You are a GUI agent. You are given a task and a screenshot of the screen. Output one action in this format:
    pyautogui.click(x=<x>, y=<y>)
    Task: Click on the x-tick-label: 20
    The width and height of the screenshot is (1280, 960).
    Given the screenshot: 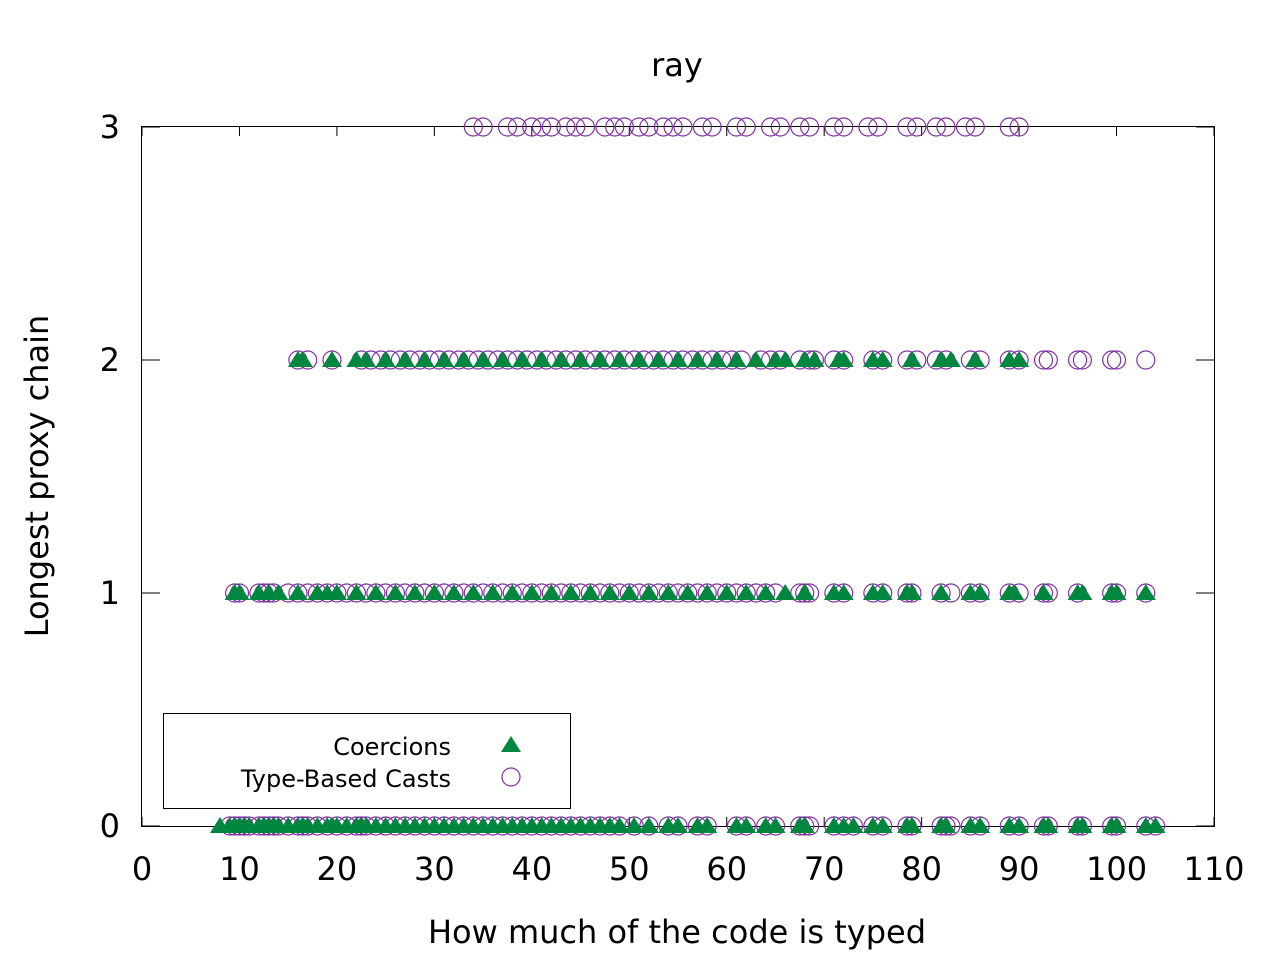 What is the action you would take?
    pyautogui.click(x=337, y=869)
    